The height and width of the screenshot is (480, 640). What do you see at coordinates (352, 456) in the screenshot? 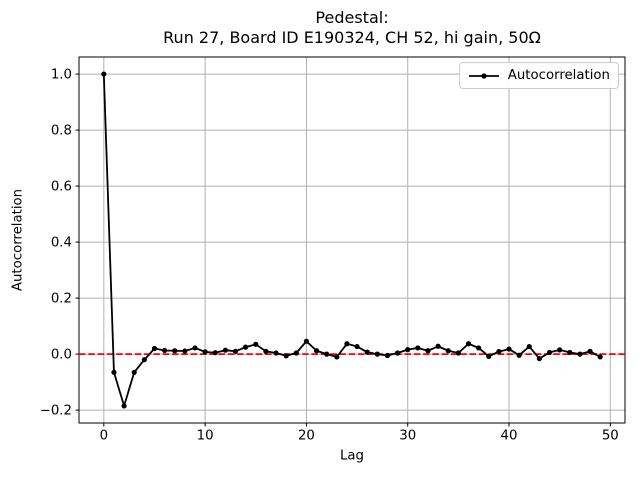
I see `x-axis-label: Lag` at bounding box center [352, 456].